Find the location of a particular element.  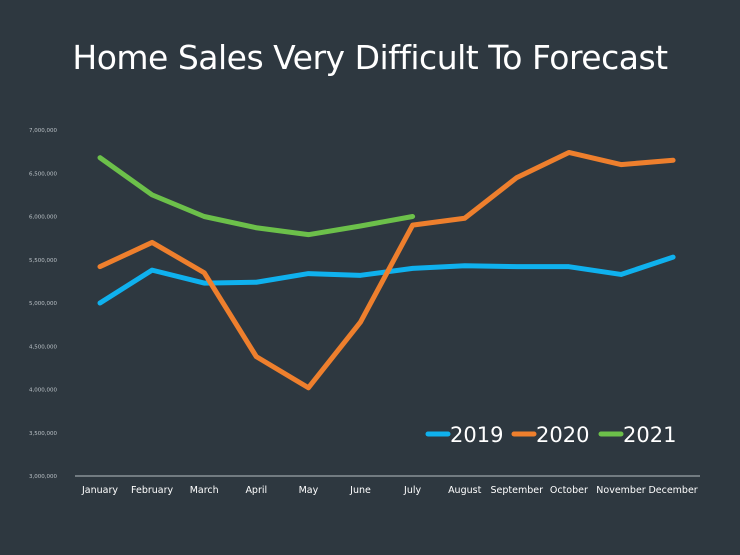

y-tick-label: 6,500,000 is located at coordinates (43, 174).